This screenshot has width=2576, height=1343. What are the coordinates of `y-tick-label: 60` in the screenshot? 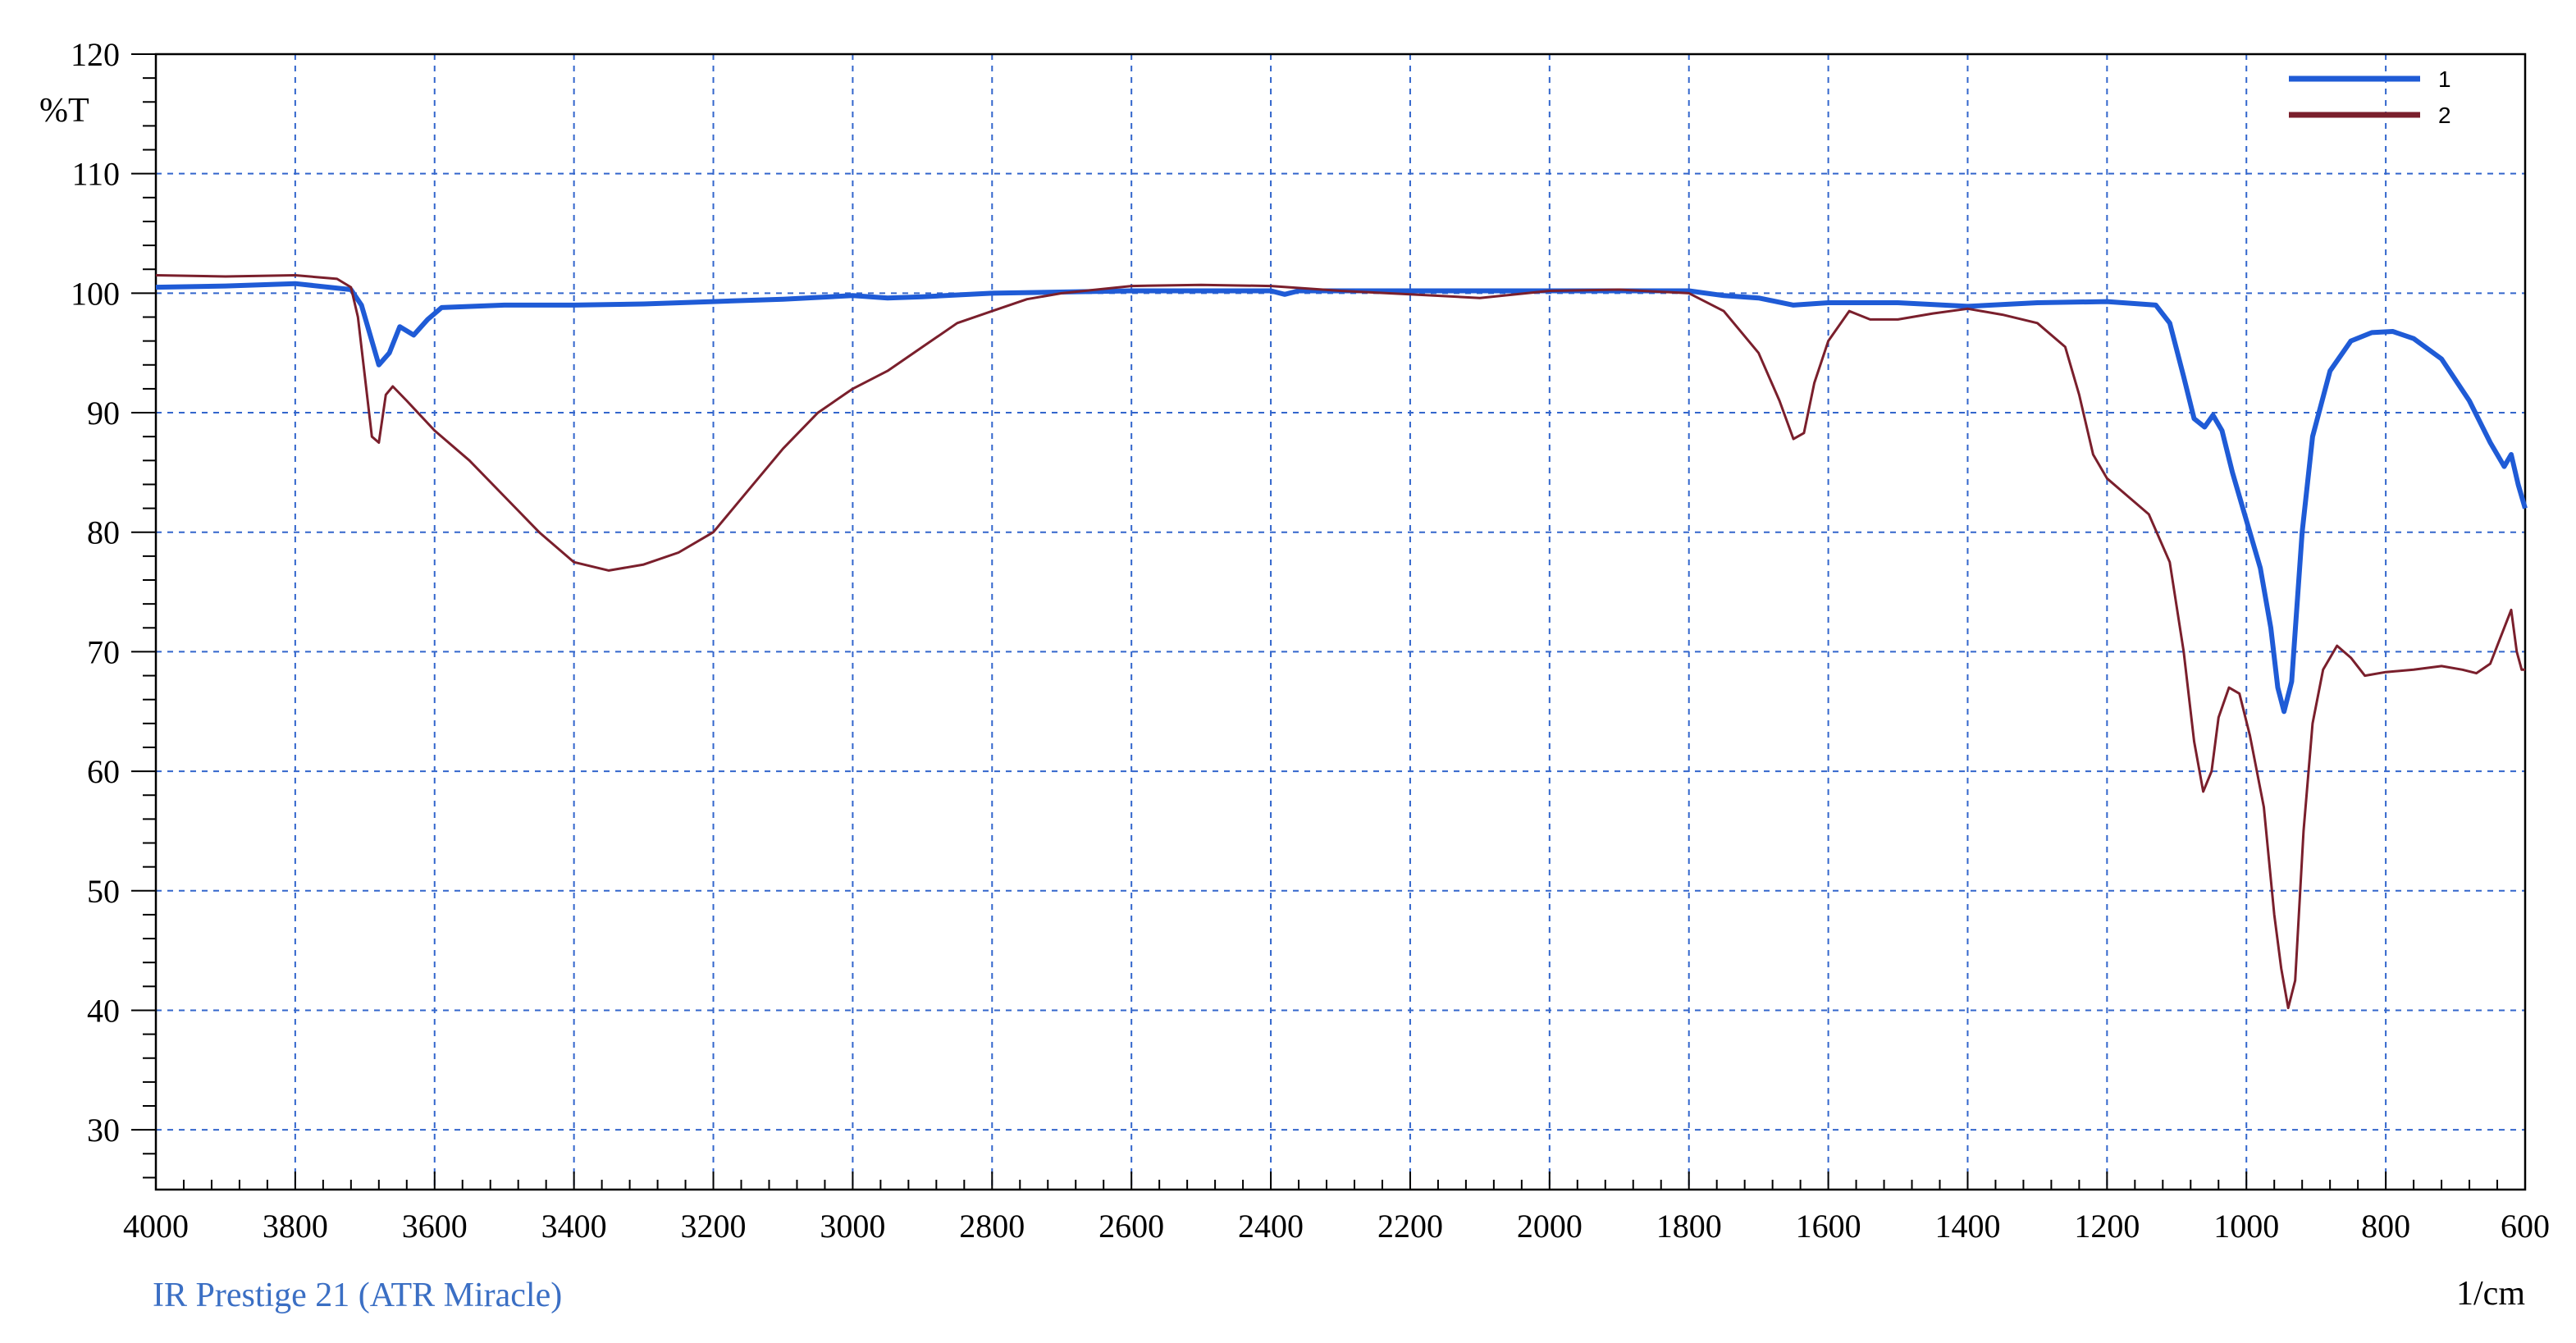 It's located at (104, 771).